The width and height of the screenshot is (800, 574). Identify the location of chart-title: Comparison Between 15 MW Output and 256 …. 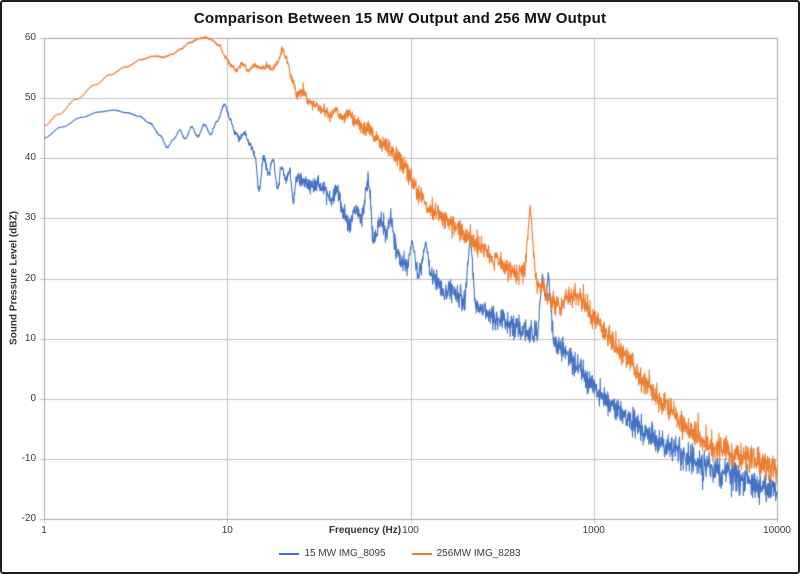
(400, 18).